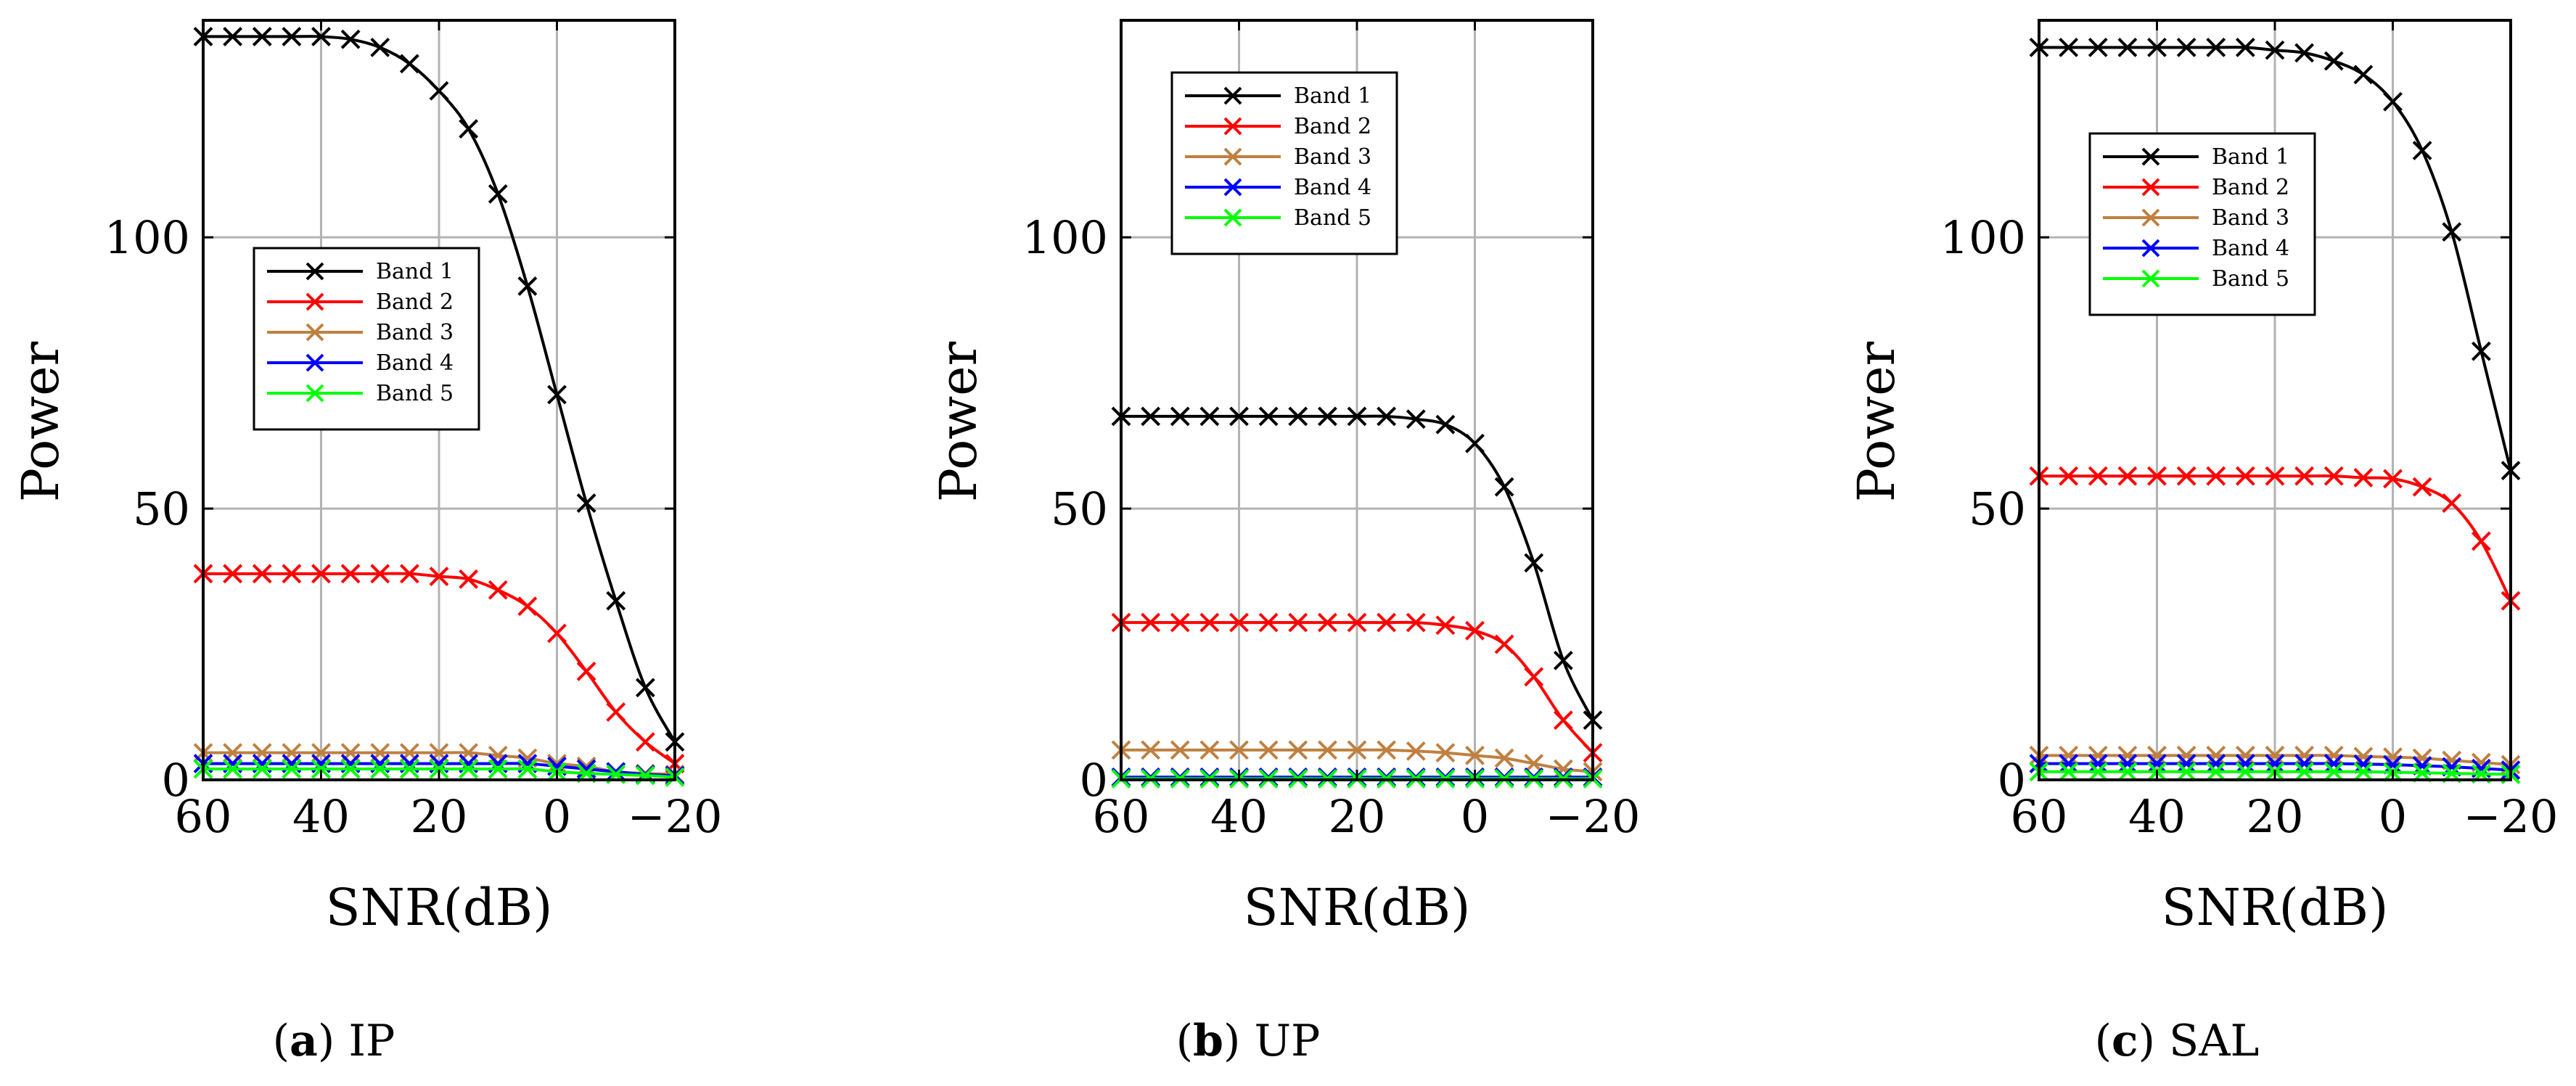  Describe the element at coordinates (415, 302) in the screenshot. I see `chart-a-legend-label-band2: Band 2` at that location.